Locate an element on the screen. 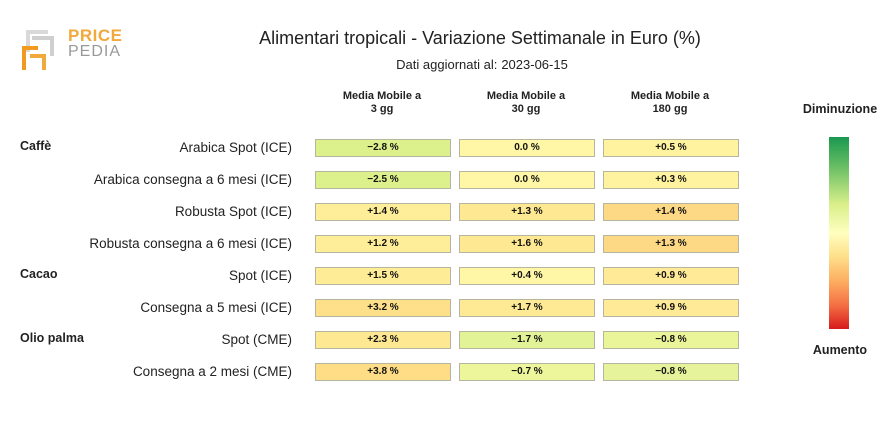 This screenshot has height=430, width=880. table-cell: −2.5 % is located at coordinates (383, 180).